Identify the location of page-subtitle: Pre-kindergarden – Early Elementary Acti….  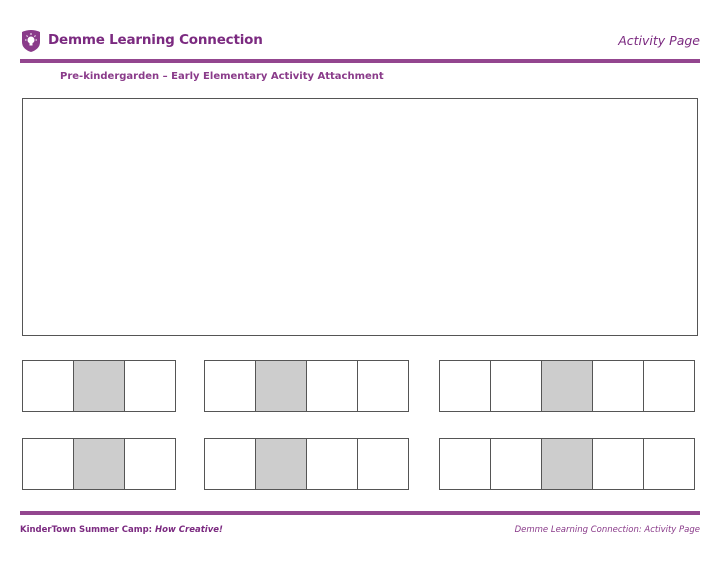
(222, 76).